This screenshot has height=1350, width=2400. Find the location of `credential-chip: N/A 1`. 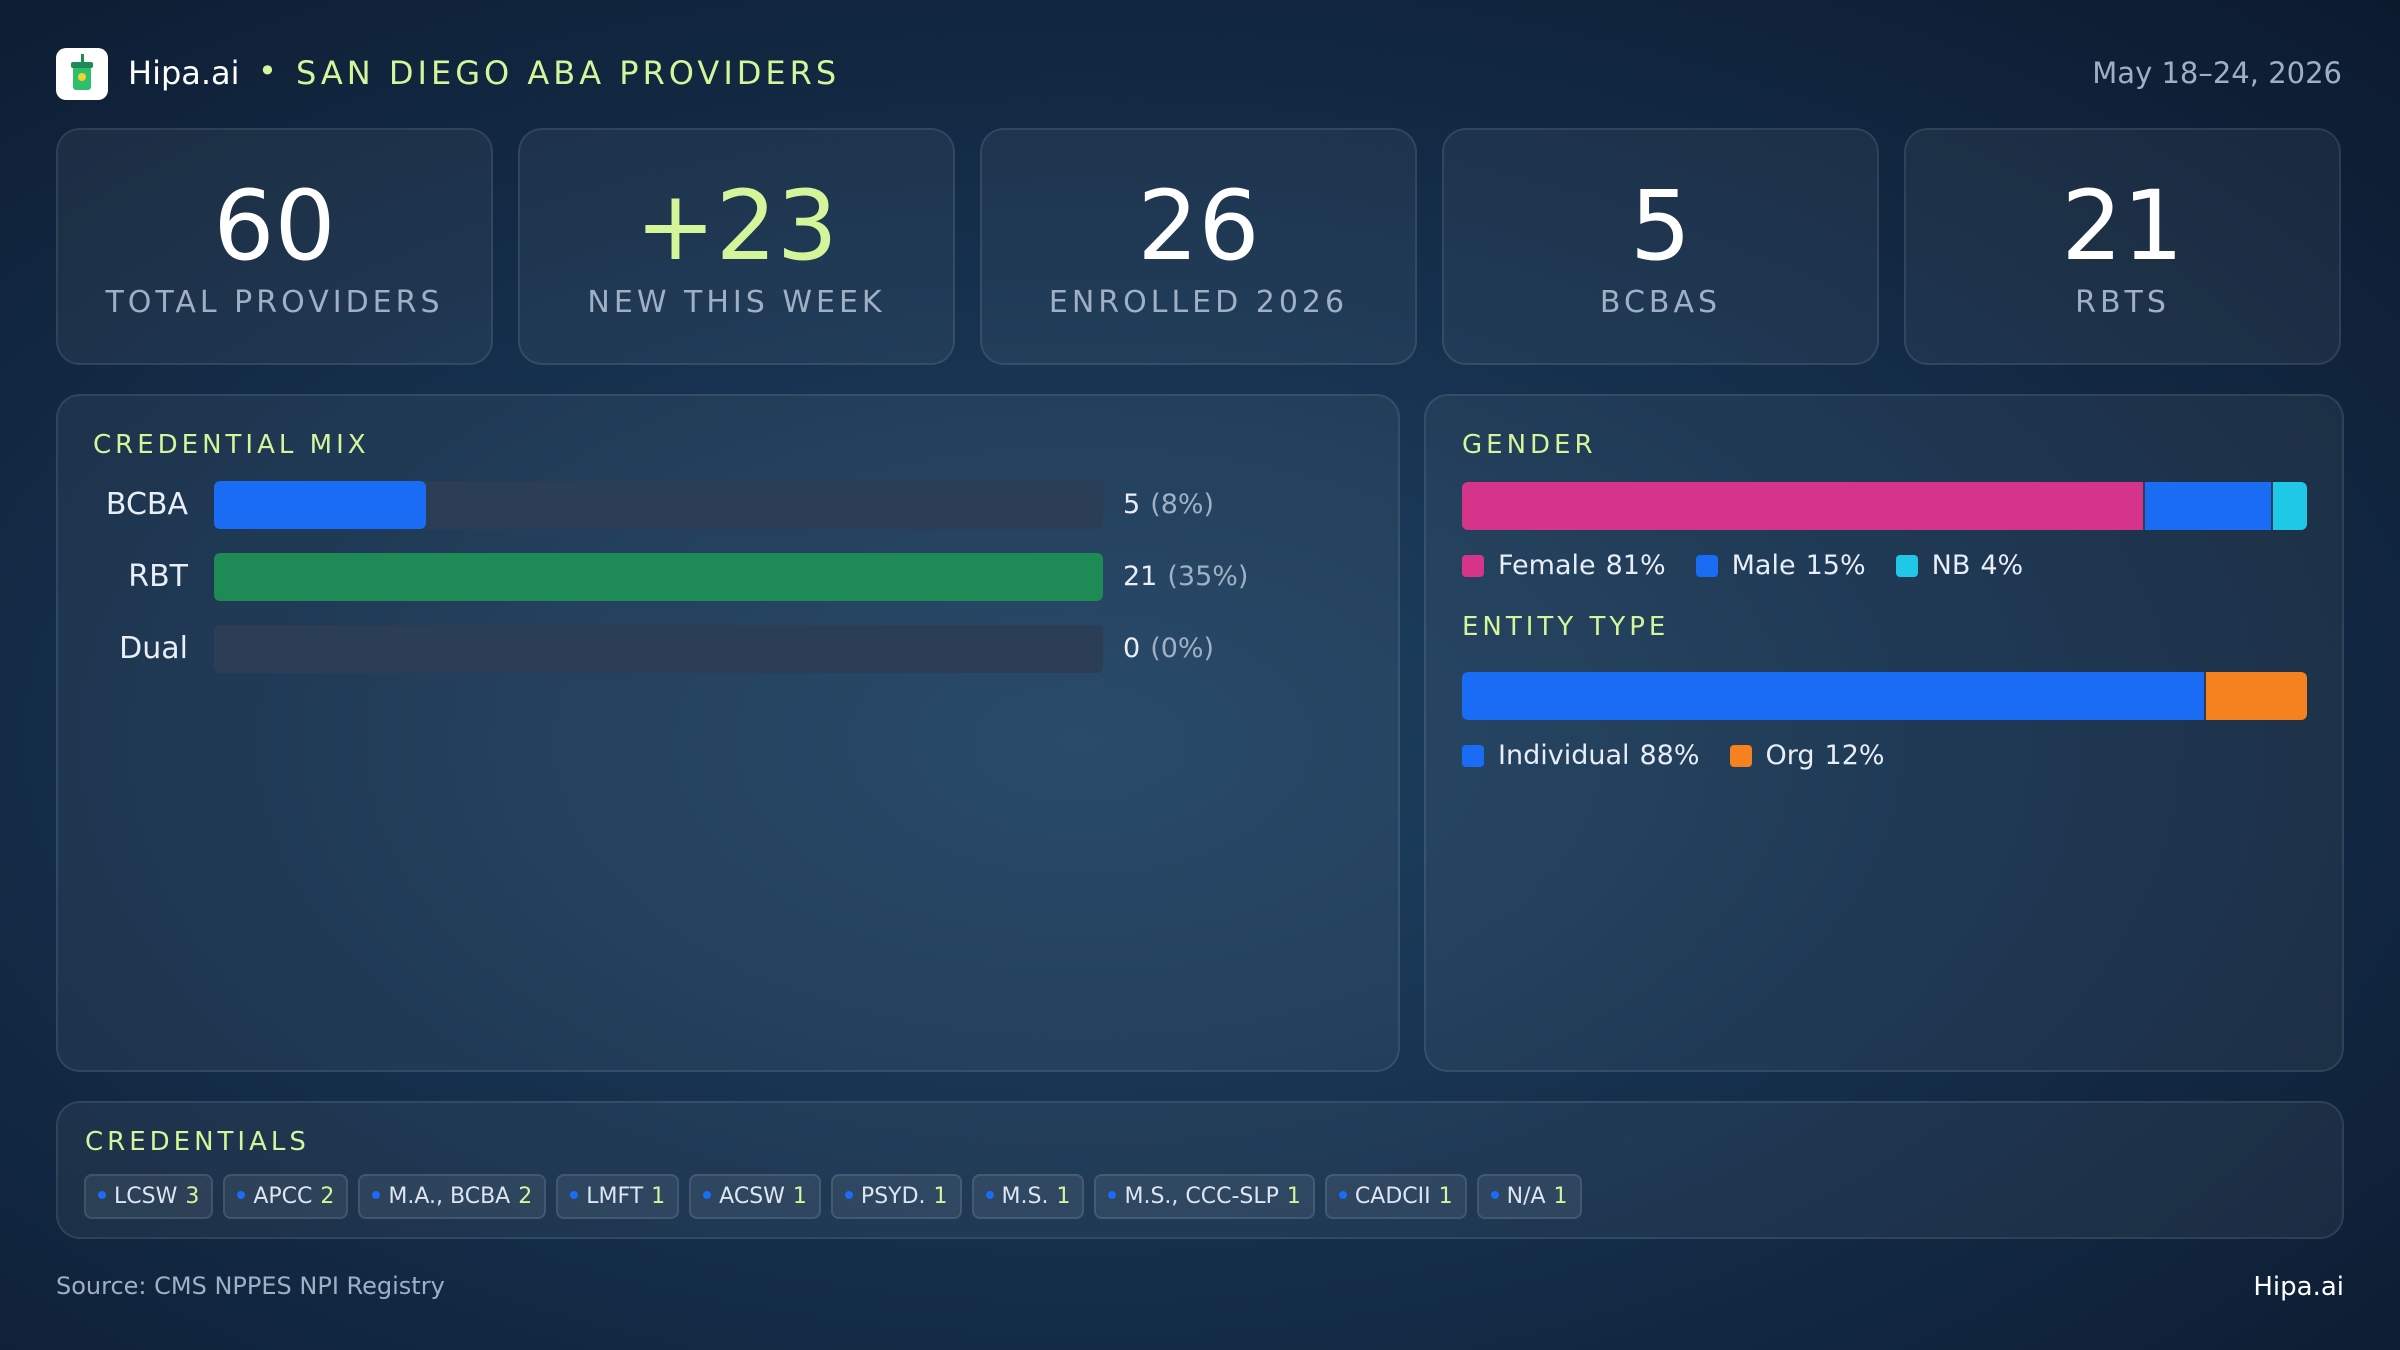

credential-chip: N/A 1 is located at coordinates (1529, 1196).